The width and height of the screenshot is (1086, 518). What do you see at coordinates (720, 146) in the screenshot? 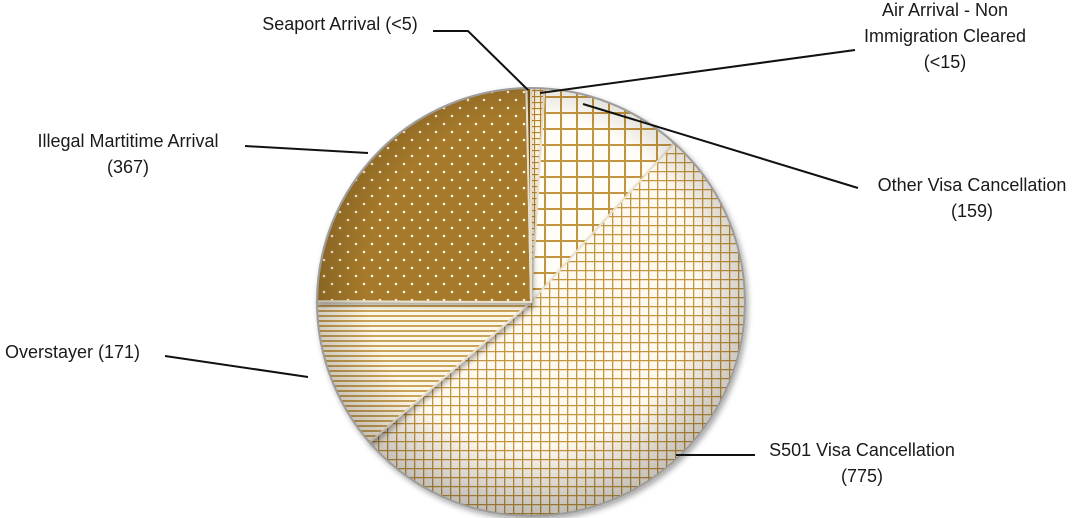
I see `leader-line-other-visa-cancellation` at bounding box center [720, 146].